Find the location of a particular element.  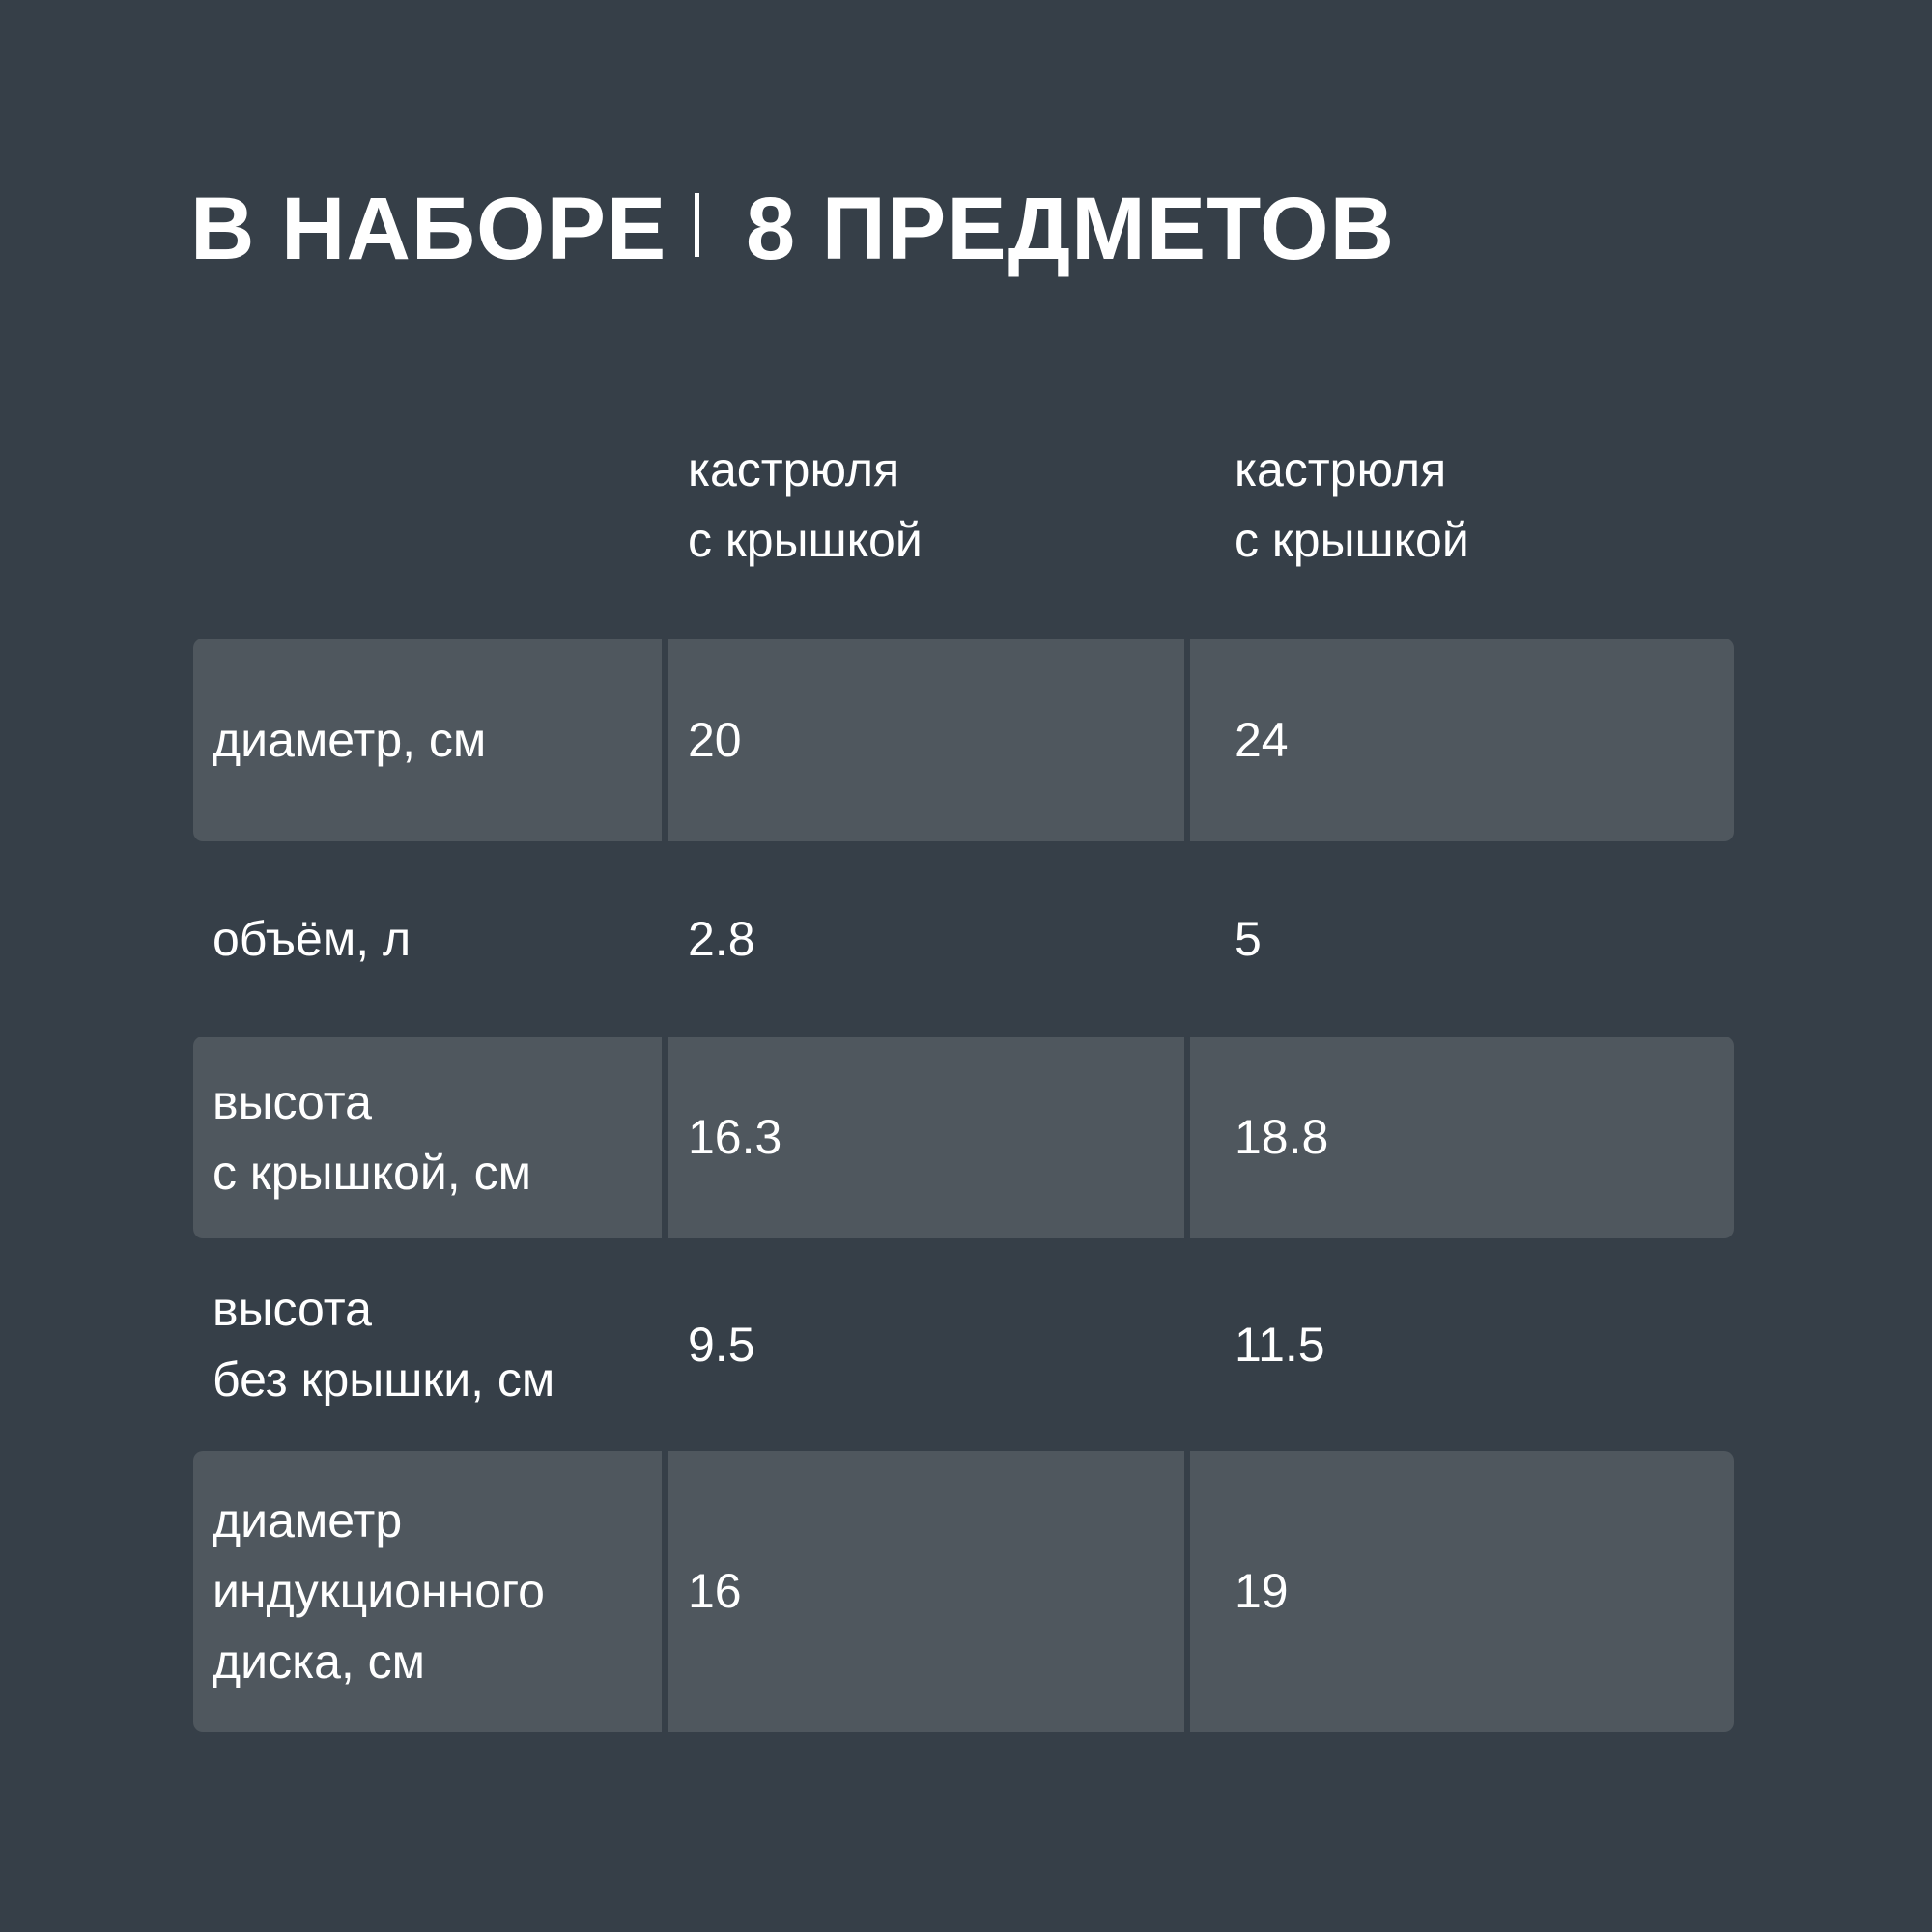

row-value: 2.8 is located at coordinates (721, 938).